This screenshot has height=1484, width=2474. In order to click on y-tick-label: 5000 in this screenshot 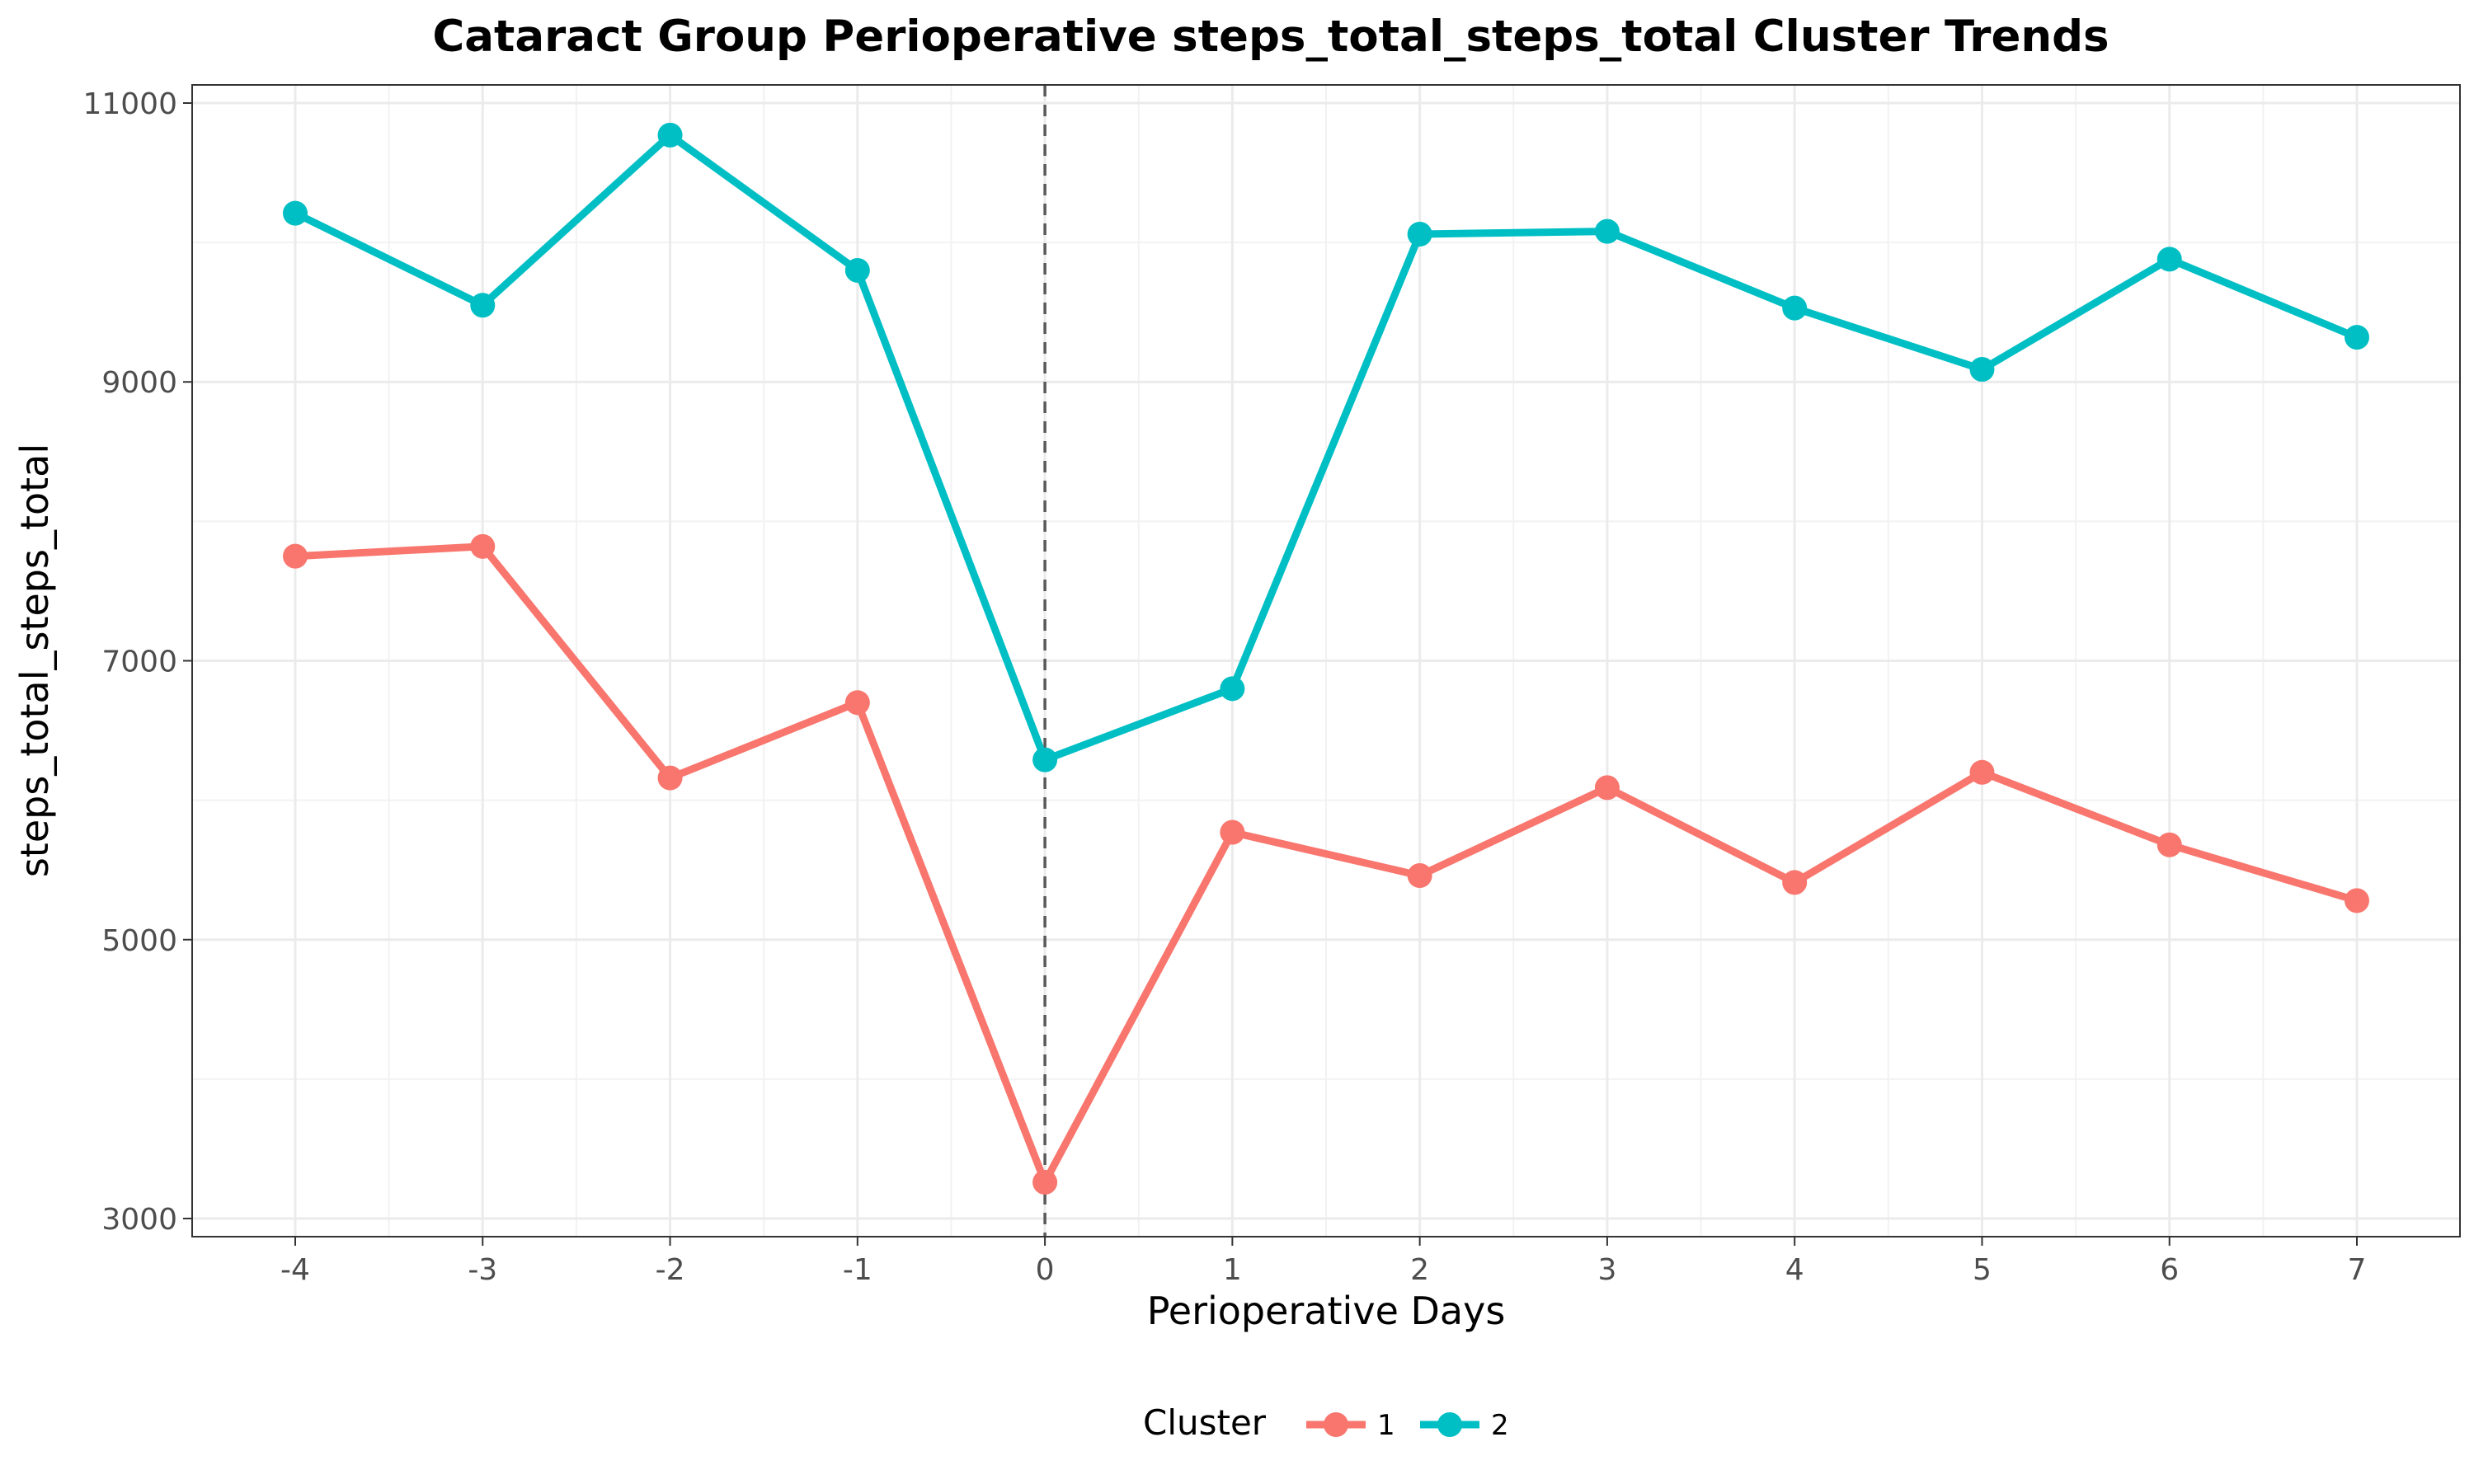, I will do `click(139, 941)`.